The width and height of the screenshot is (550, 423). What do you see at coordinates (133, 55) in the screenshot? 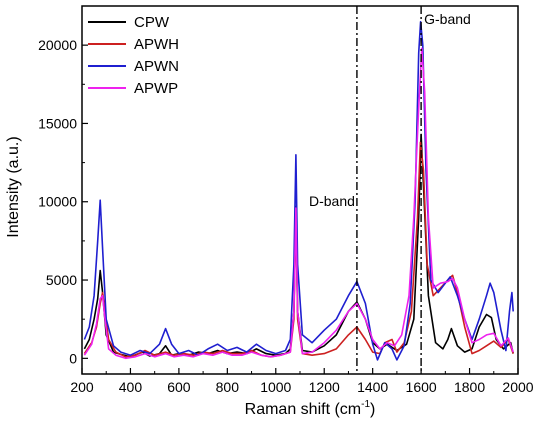
I see `legend: CPW APWH APWN APWP` at bounding box center [133, 55].